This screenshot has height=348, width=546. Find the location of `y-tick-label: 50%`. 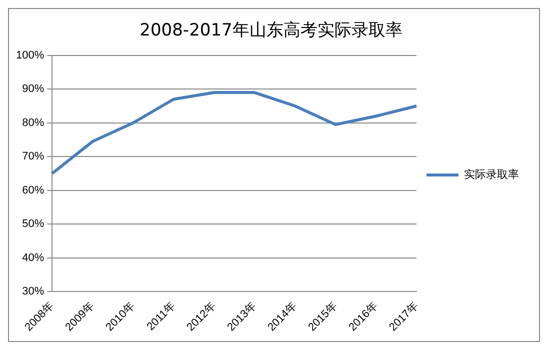

y-tick-label: 50% is located at coordinates (33, 224).